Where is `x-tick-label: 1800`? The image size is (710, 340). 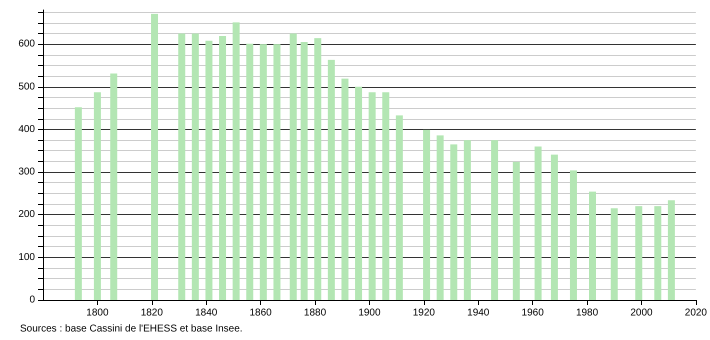
x-tick-label: 1800 is located at coordinates (97, 313).